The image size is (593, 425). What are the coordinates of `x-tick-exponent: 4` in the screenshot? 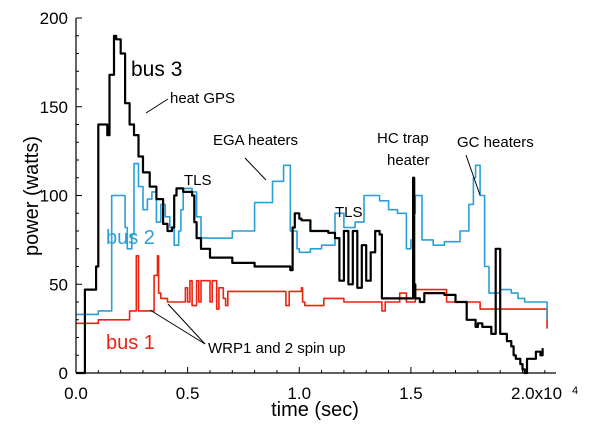 It's located at (575, 391).